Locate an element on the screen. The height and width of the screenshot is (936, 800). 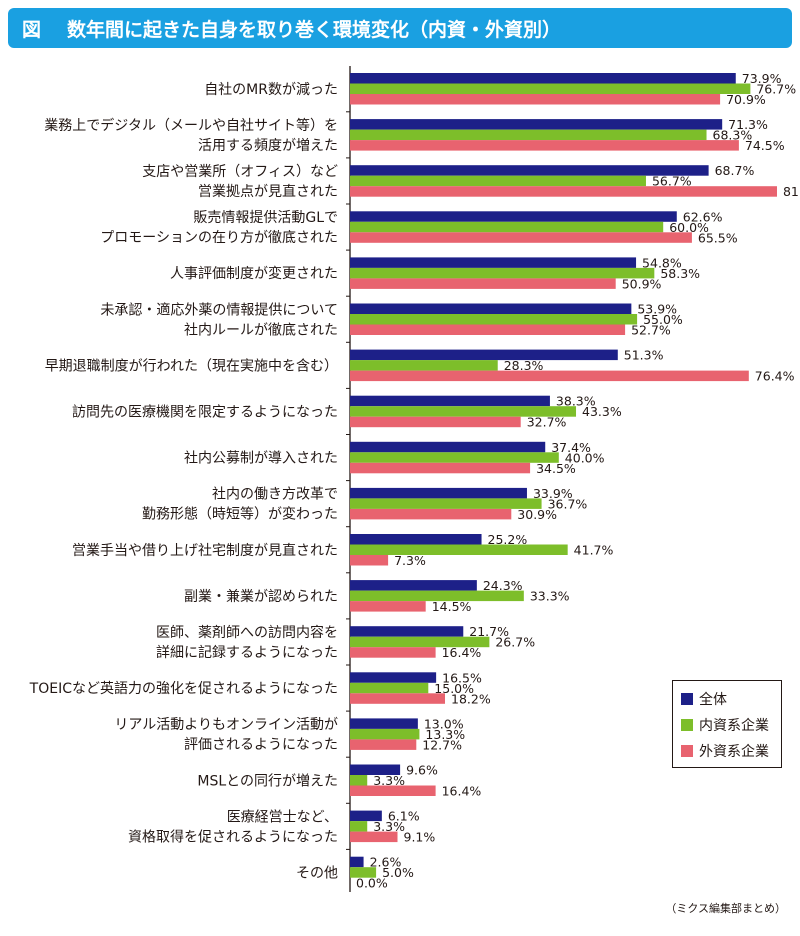
category-label: 営業拠点が見直された is located at coordinates (268, 191).